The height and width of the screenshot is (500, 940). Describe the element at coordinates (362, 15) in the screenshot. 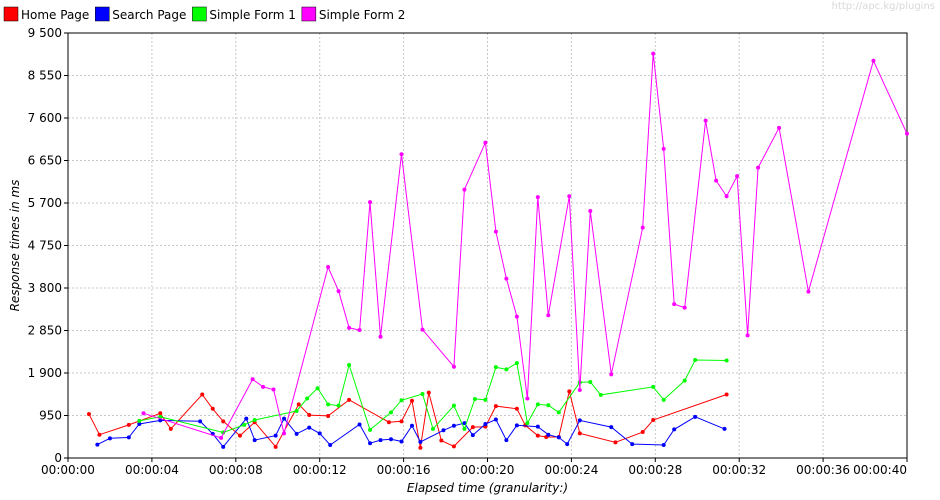

I see `legend-label: Simple Form 2` at that location.